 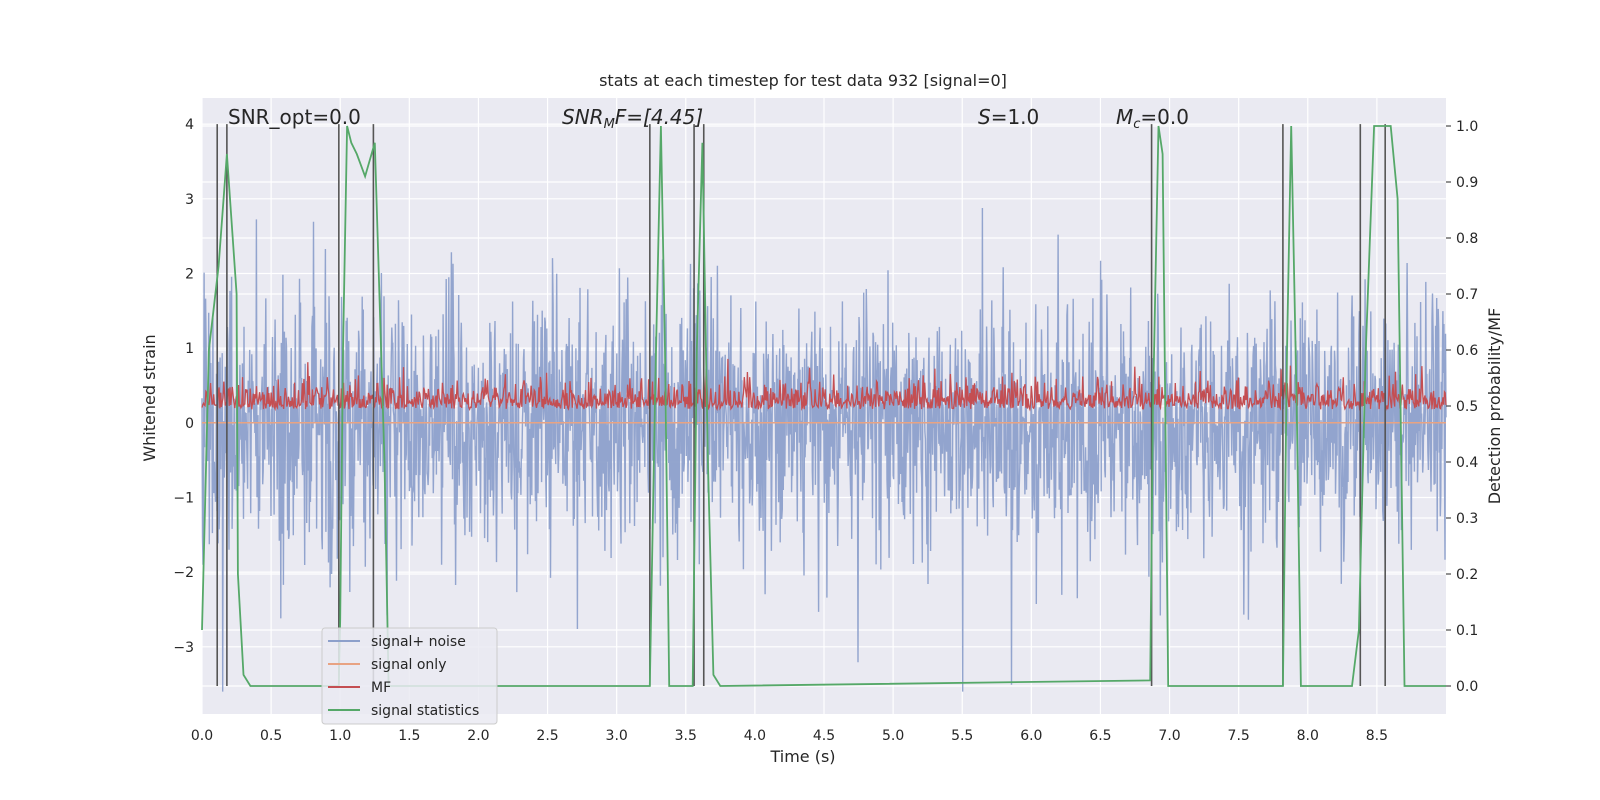 What do you see at coordinates (271, 736) in the screenshot?
I see `x-tick-label: 0.5` at bounding box center [271, 736].